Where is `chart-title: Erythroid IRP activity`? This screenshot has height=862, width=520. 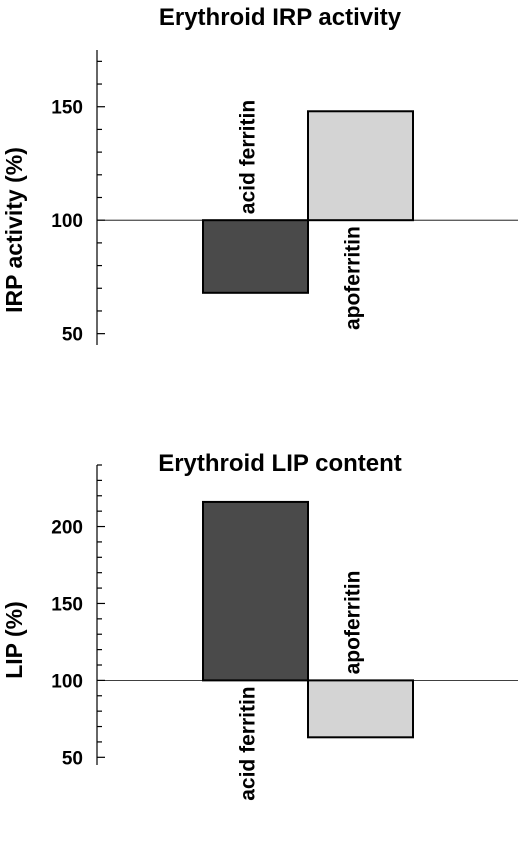
chart-title: Erythroid IRP activity is located at coordinates (280, 17).